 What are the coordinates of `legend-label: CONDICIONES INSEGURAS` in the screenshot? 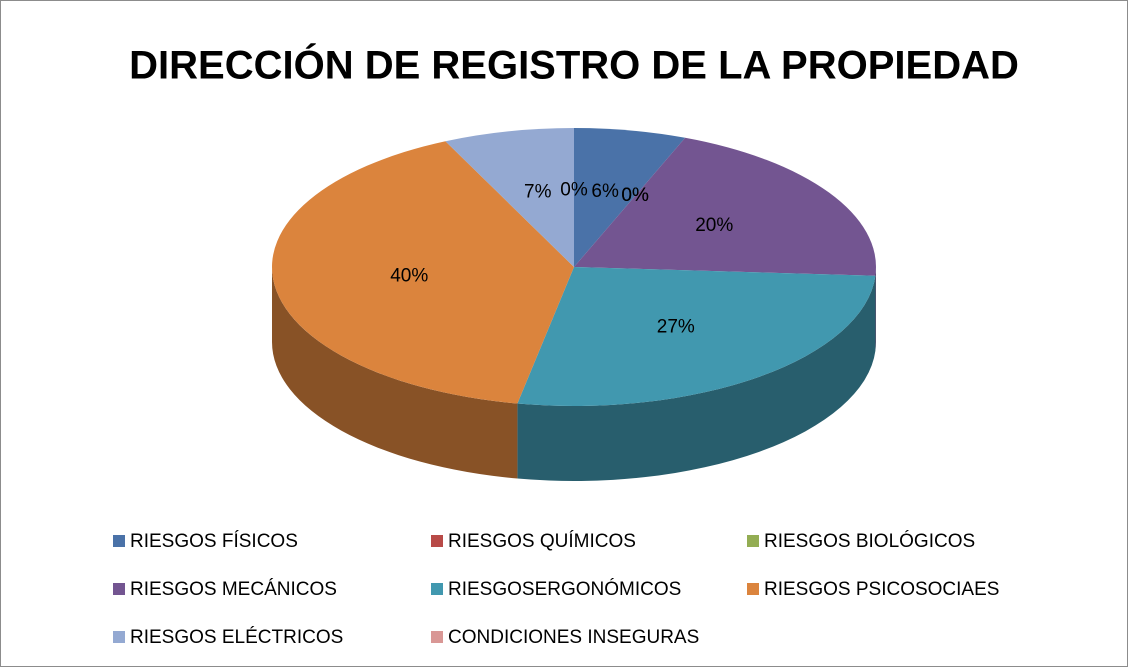 It's located at (573, 637).